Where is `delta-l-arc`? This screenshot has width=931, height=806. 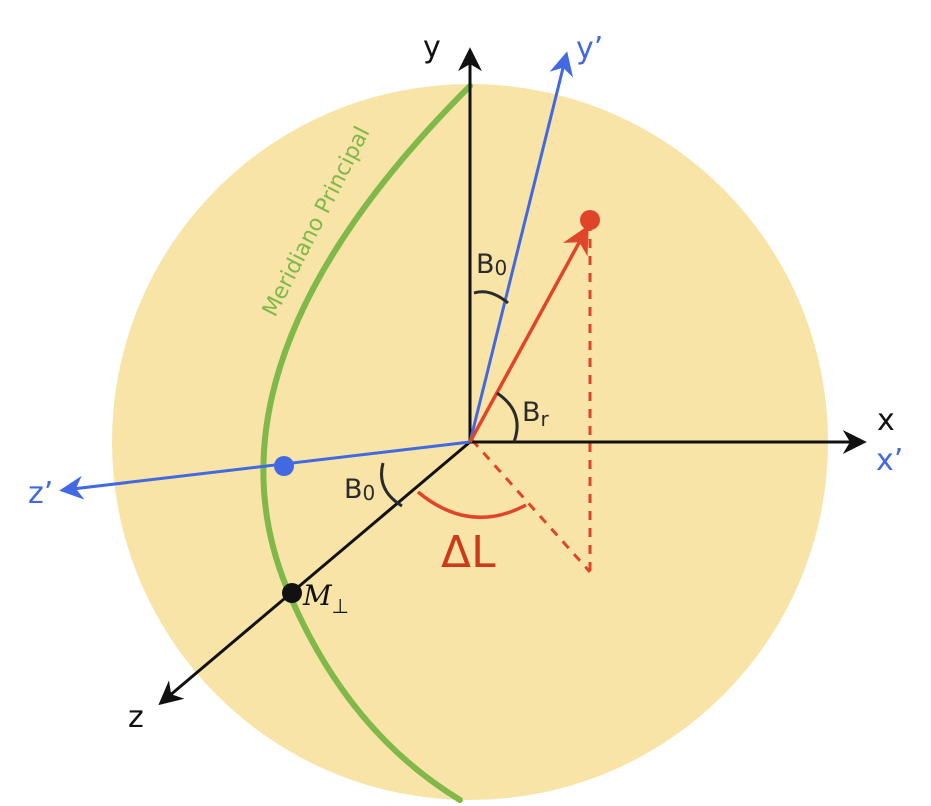 delta-l-arc is located at coordinates (471, 505).